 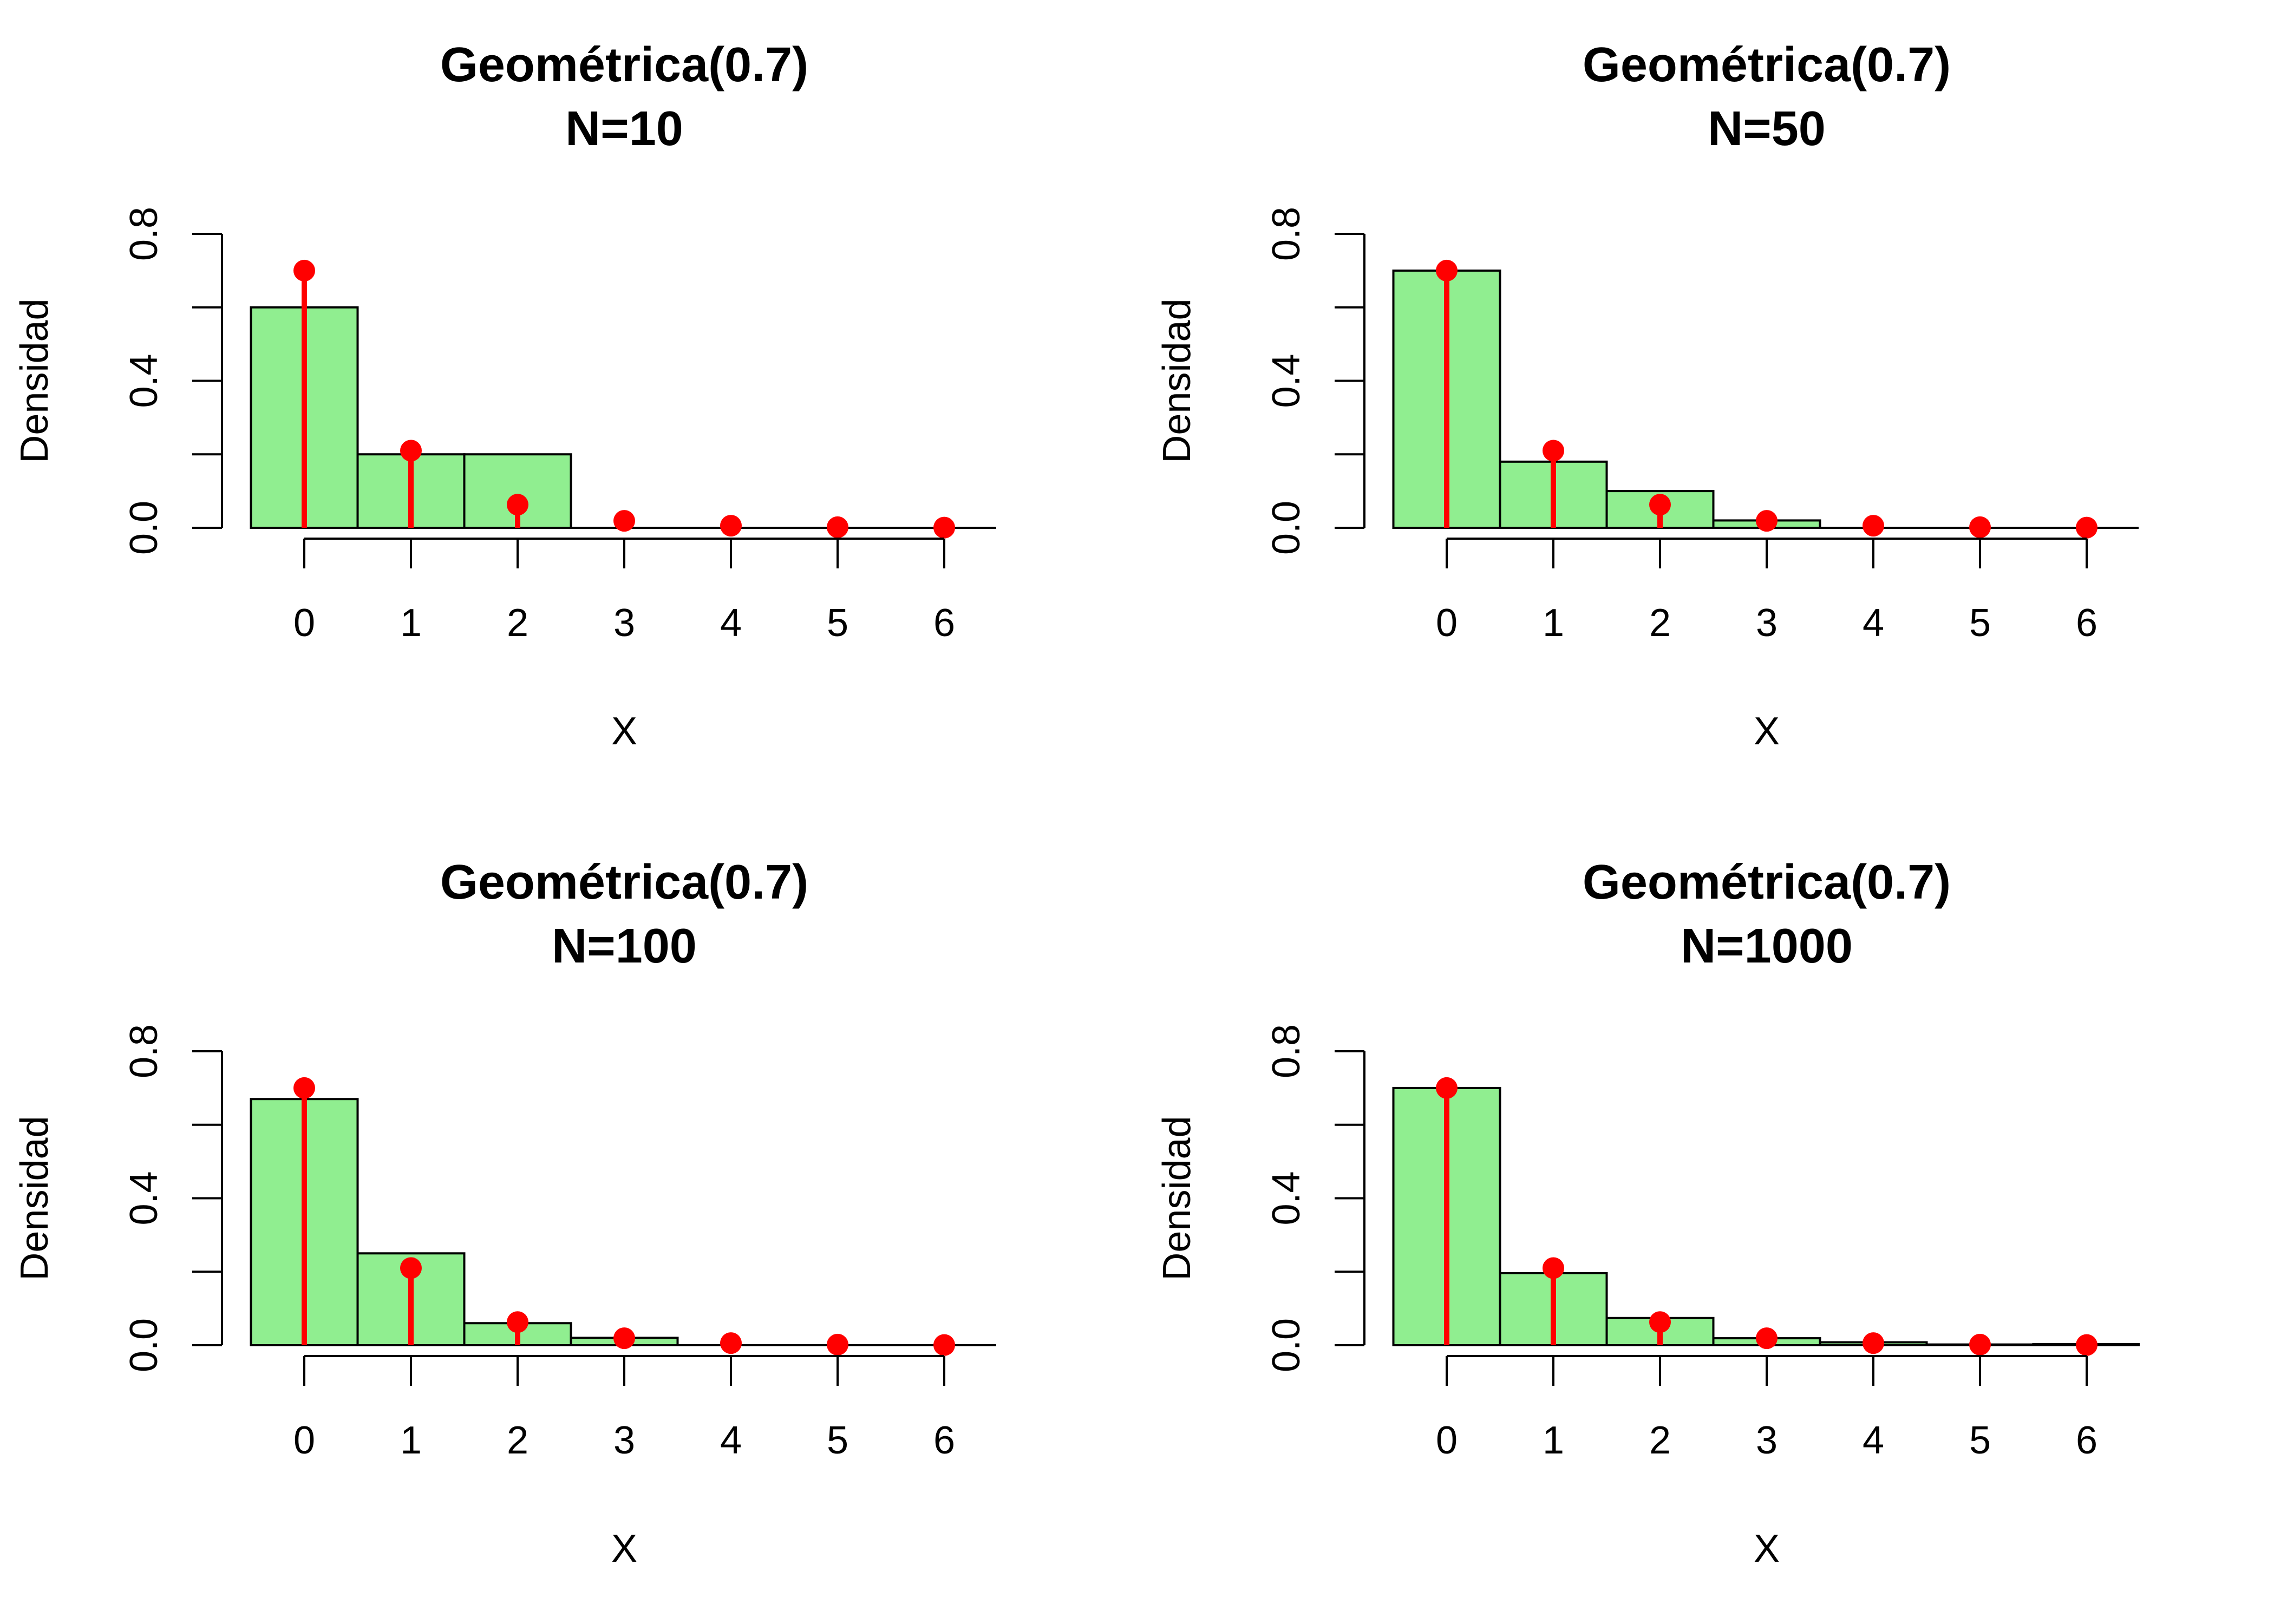 I want to click on chart-subtitle: N=50, so click(x=1767, y=129).